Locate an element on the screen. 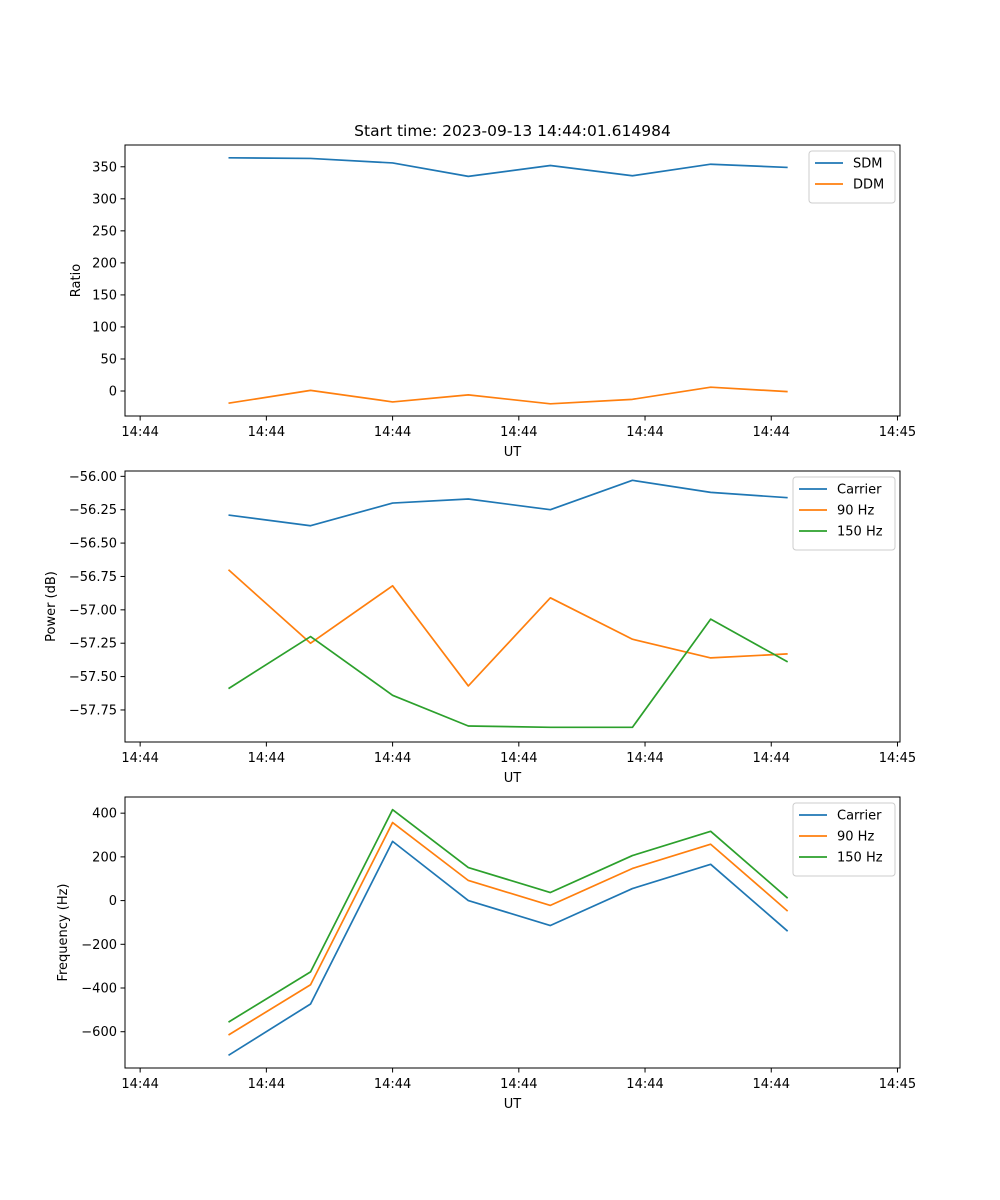 The height and width of the screenshot is (1200, 1000). y-tick-label: −56.50 is located at coordinates (93, 544).